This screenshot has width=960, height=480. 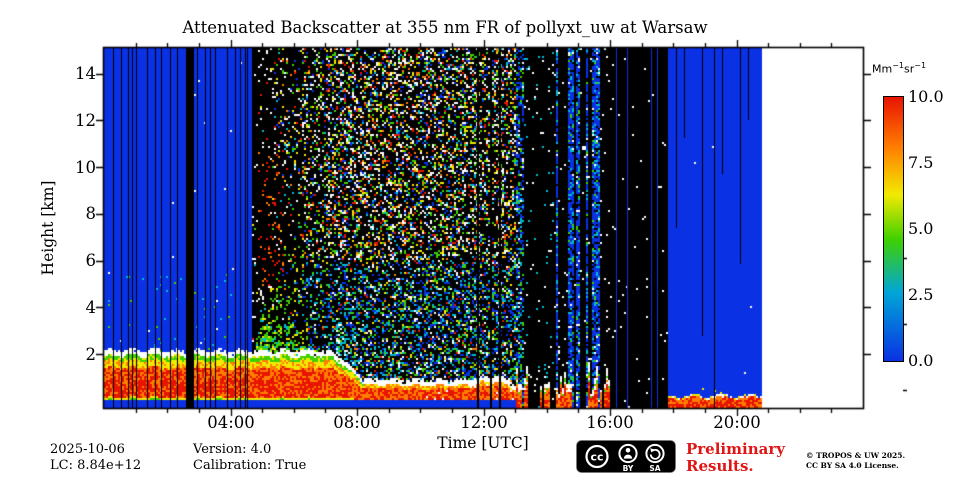 What do you see at coordinates (628, 468) in the screenshot?
I see `by-label: BY` at bounding box center [628, 468].